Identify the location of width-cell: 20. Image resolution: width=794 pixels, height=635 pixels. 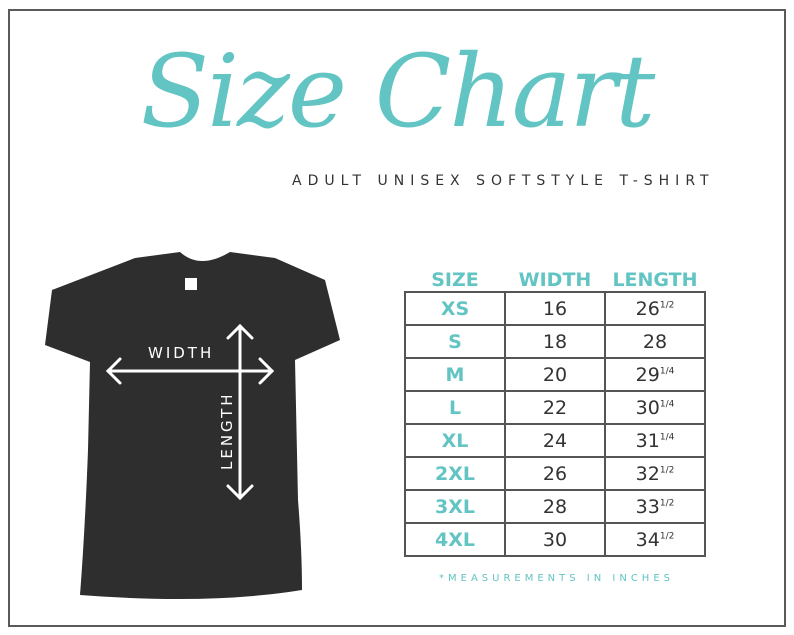
(555, 374).